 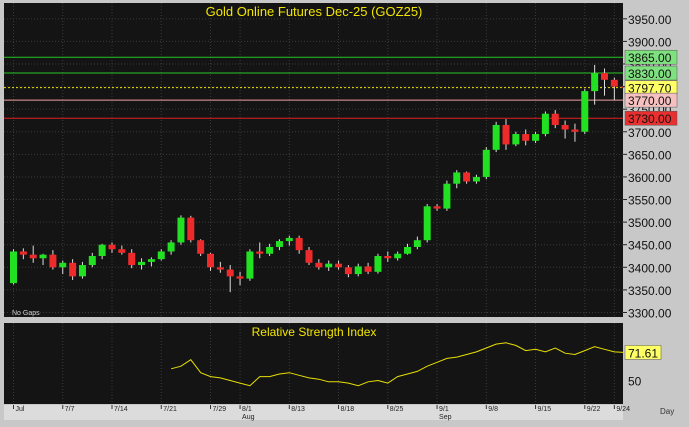 I want to click on time-tick-label: 8/25, so click(x=397, y=409).